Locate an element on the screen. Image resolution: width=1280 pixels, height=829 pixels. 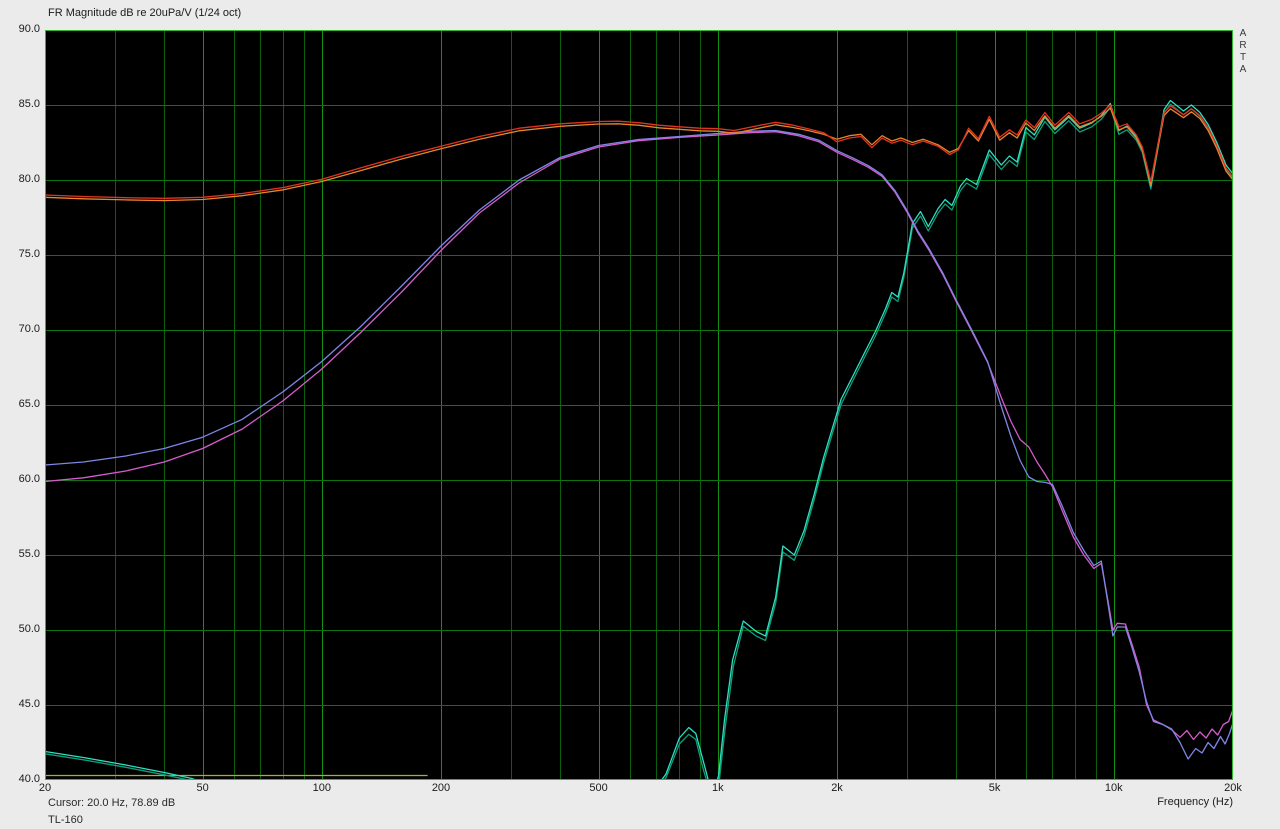
y-tick-label: 55.0 is located at coordinates (29, 554).